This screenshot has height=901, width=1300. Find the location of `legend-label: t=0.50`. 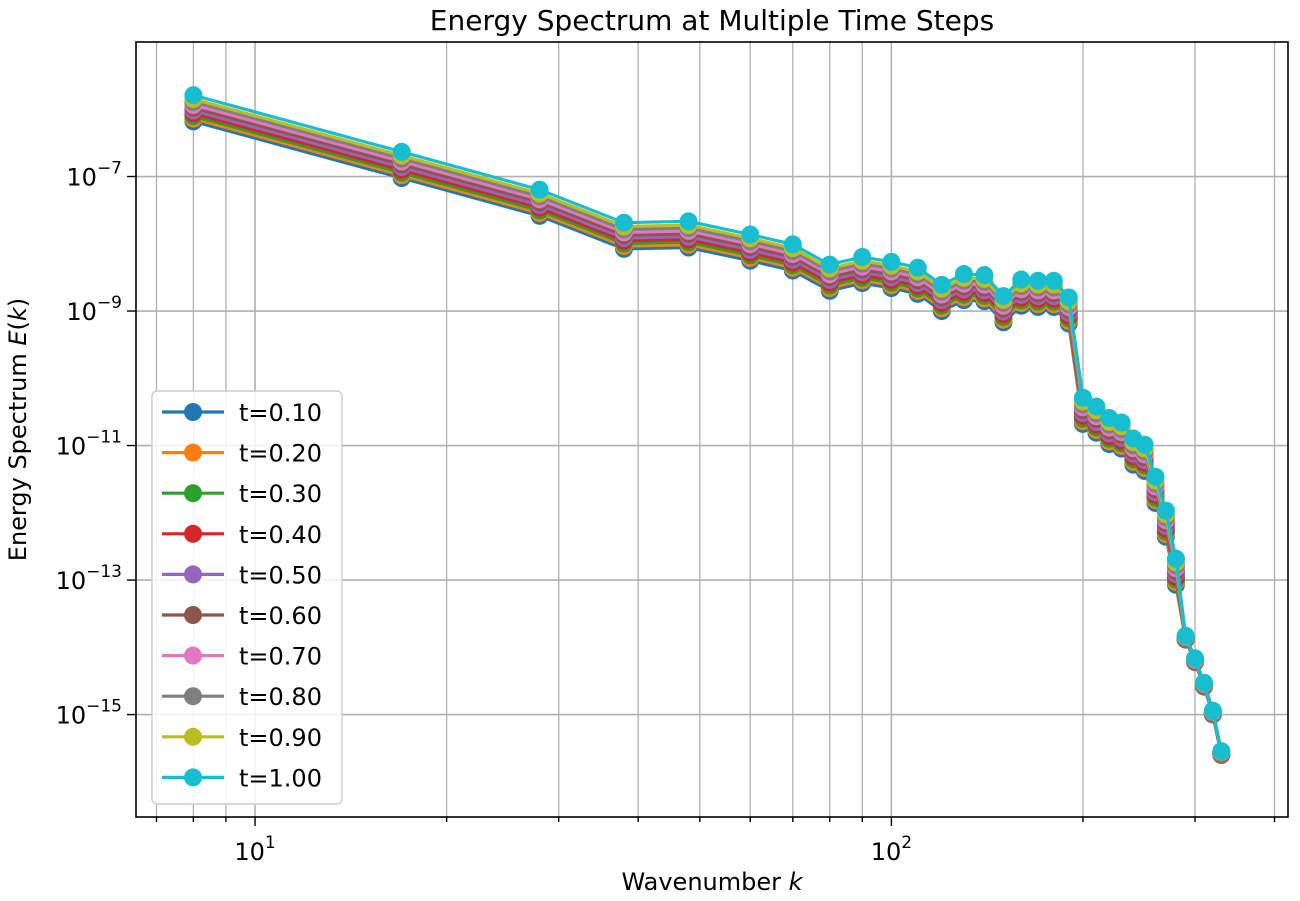

legend-label: t=0.50 is located at coordinates (280, 575).